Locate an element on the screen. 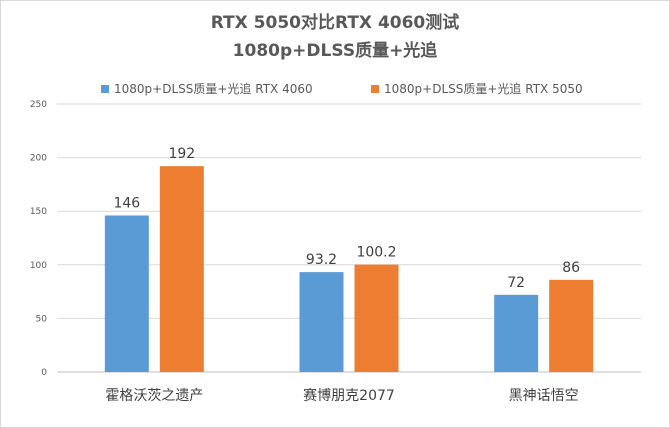 The width and height of the screenshot is (670, 428). y-tick-label: 100 is located at coordinates (38, 266).